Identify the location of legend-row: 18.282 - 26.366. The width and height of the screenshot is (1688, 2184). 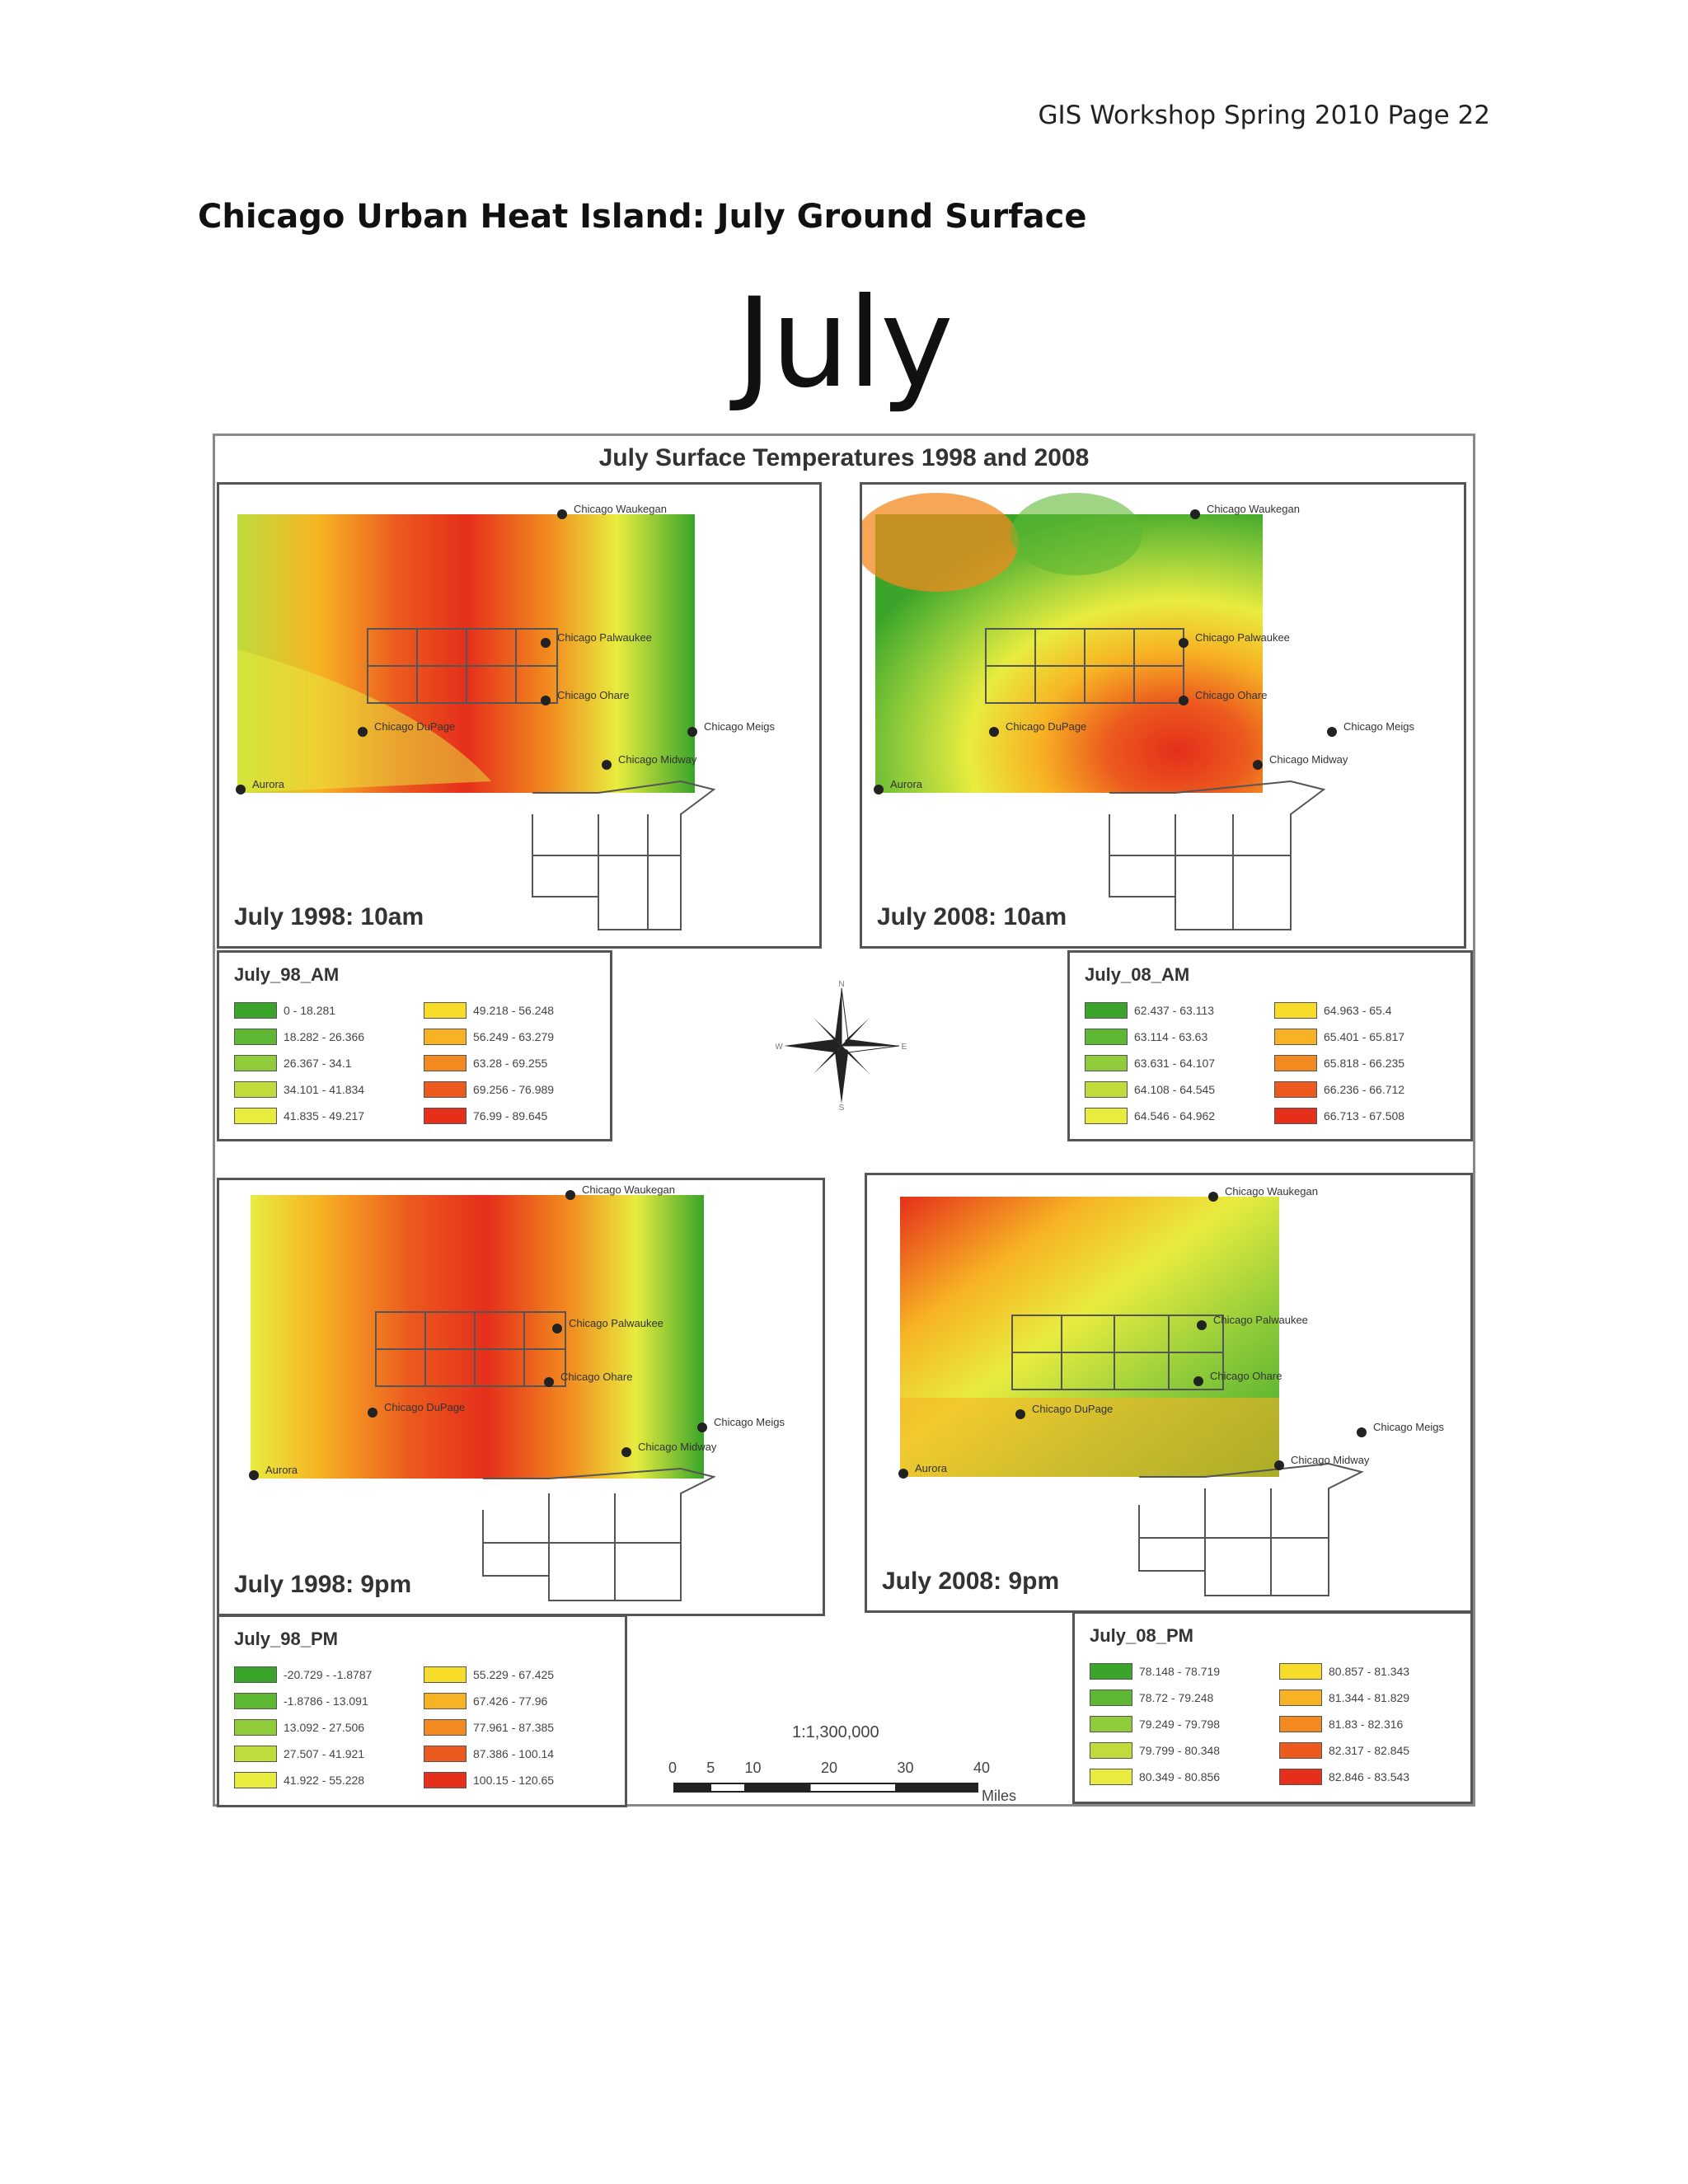
(299, 1037).